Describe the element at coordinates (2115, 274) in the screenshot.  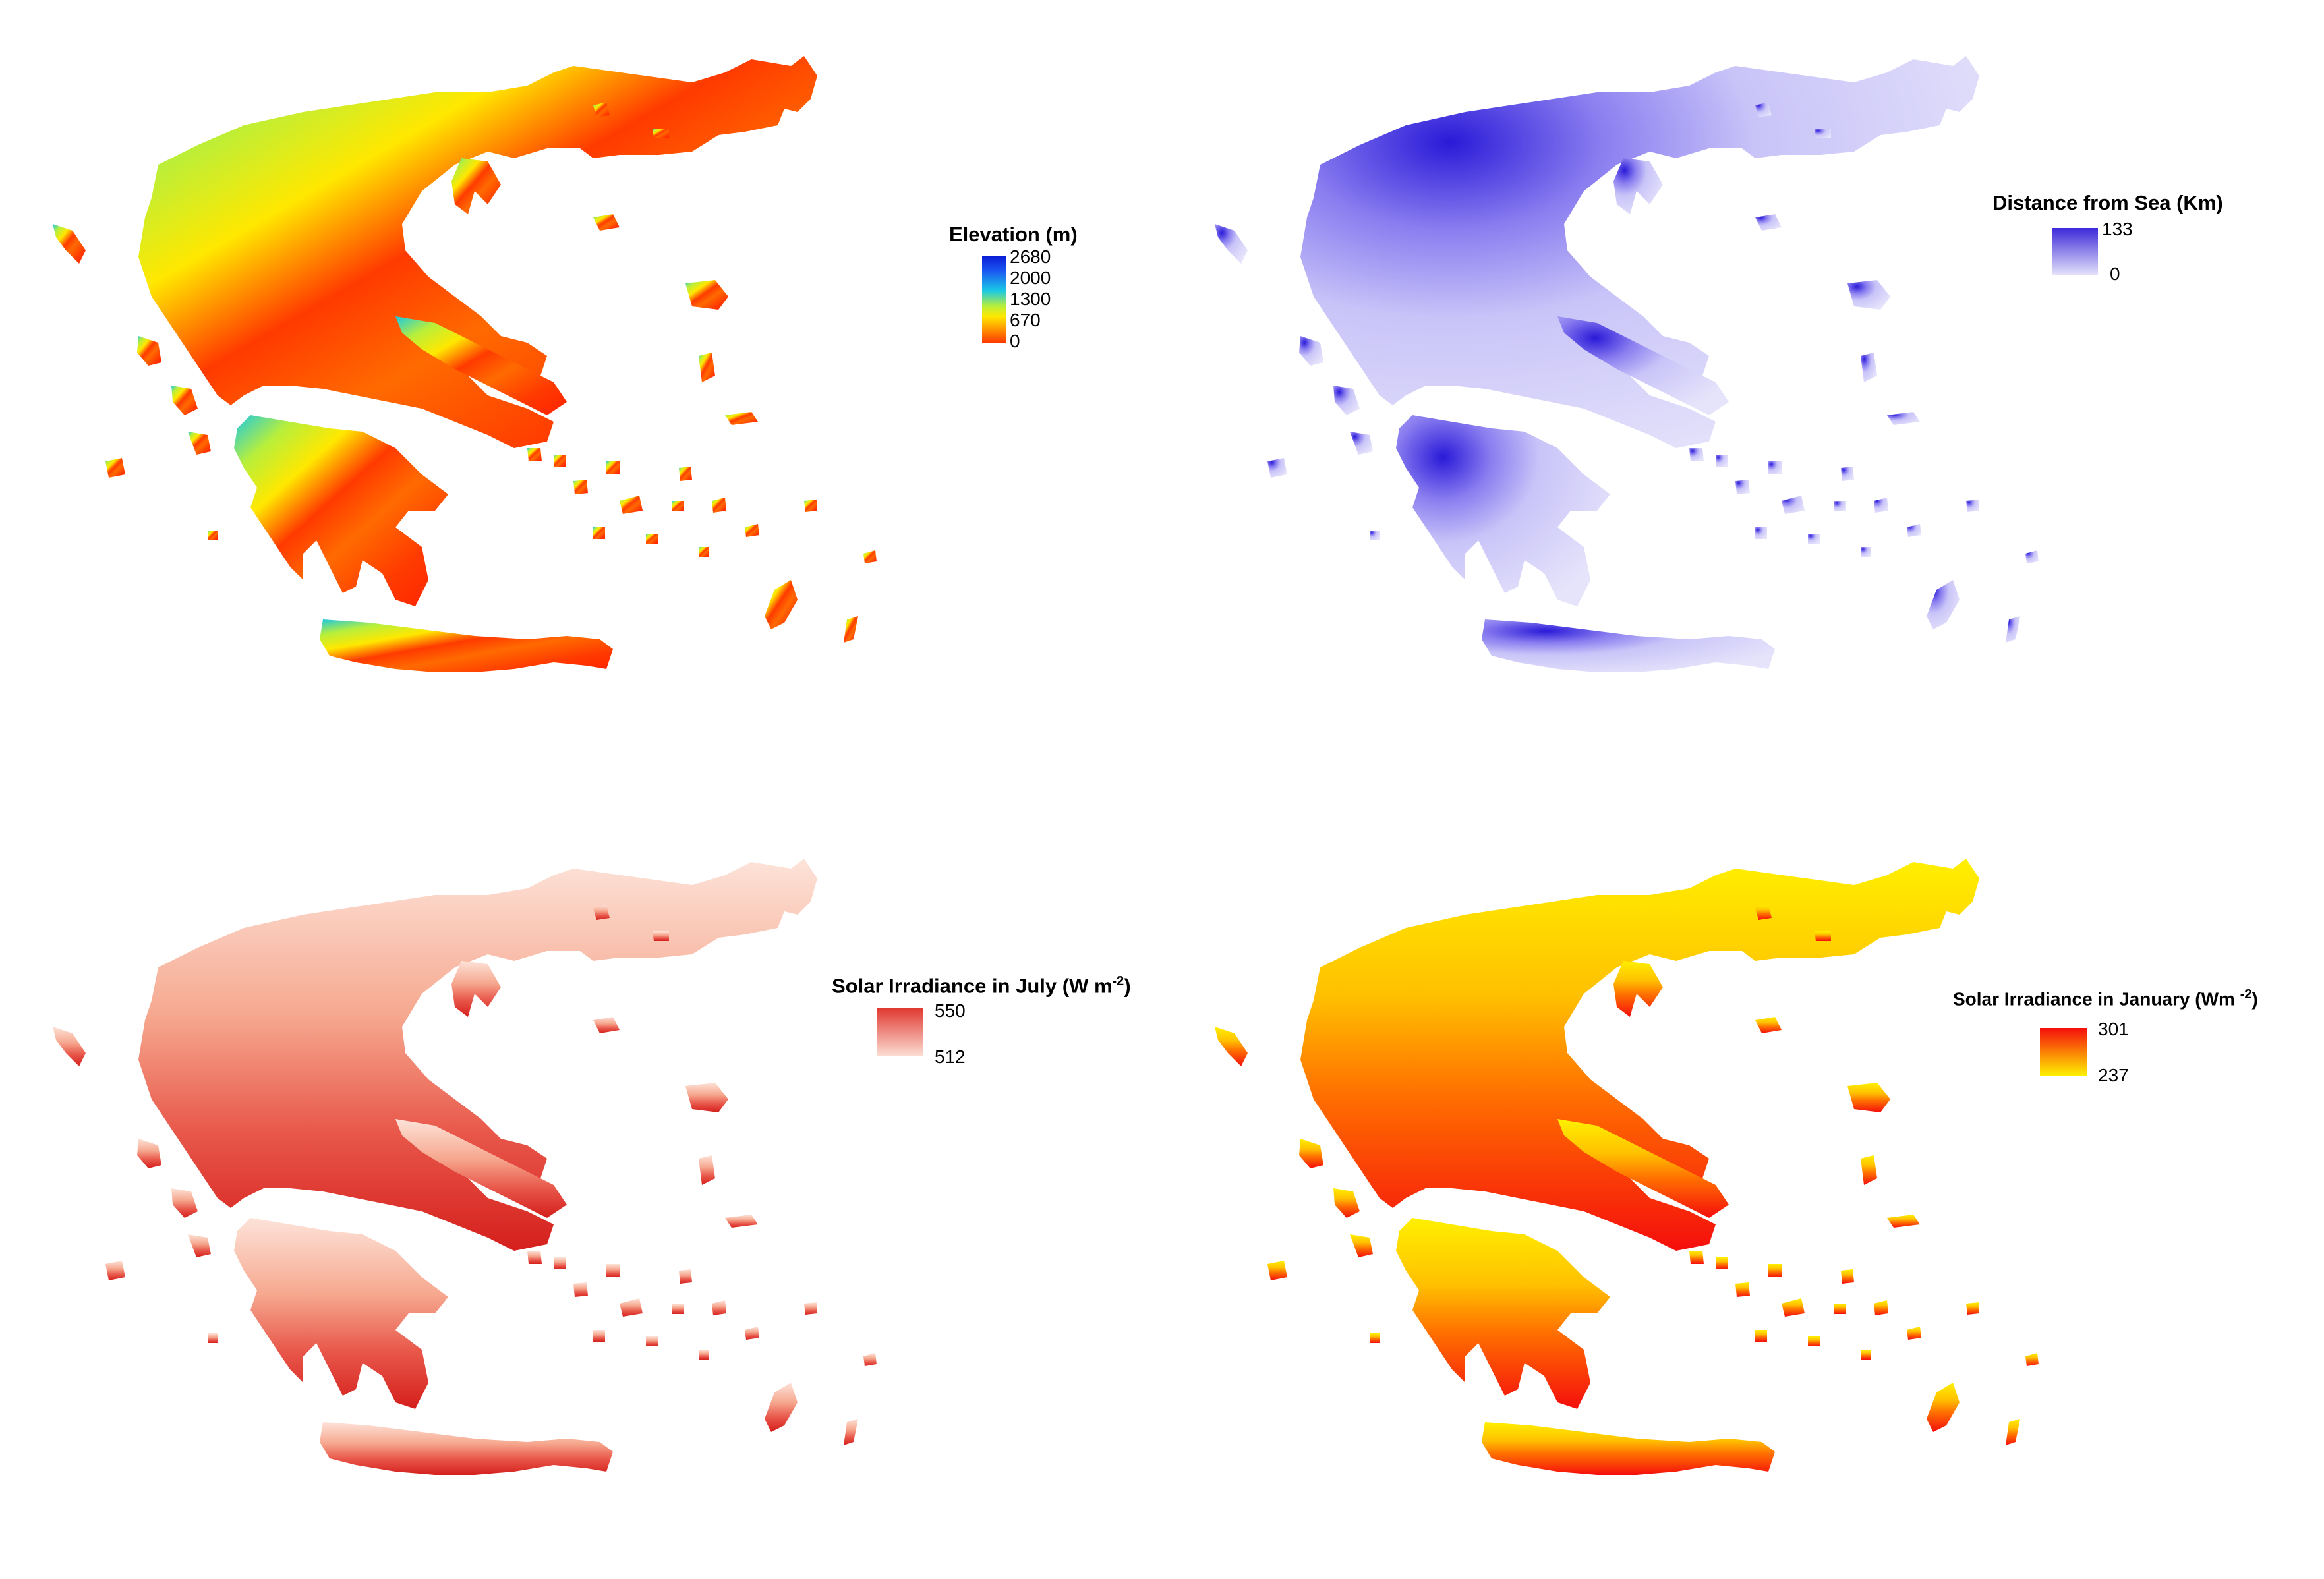
I see `distance-tick-label: 0` at that location.